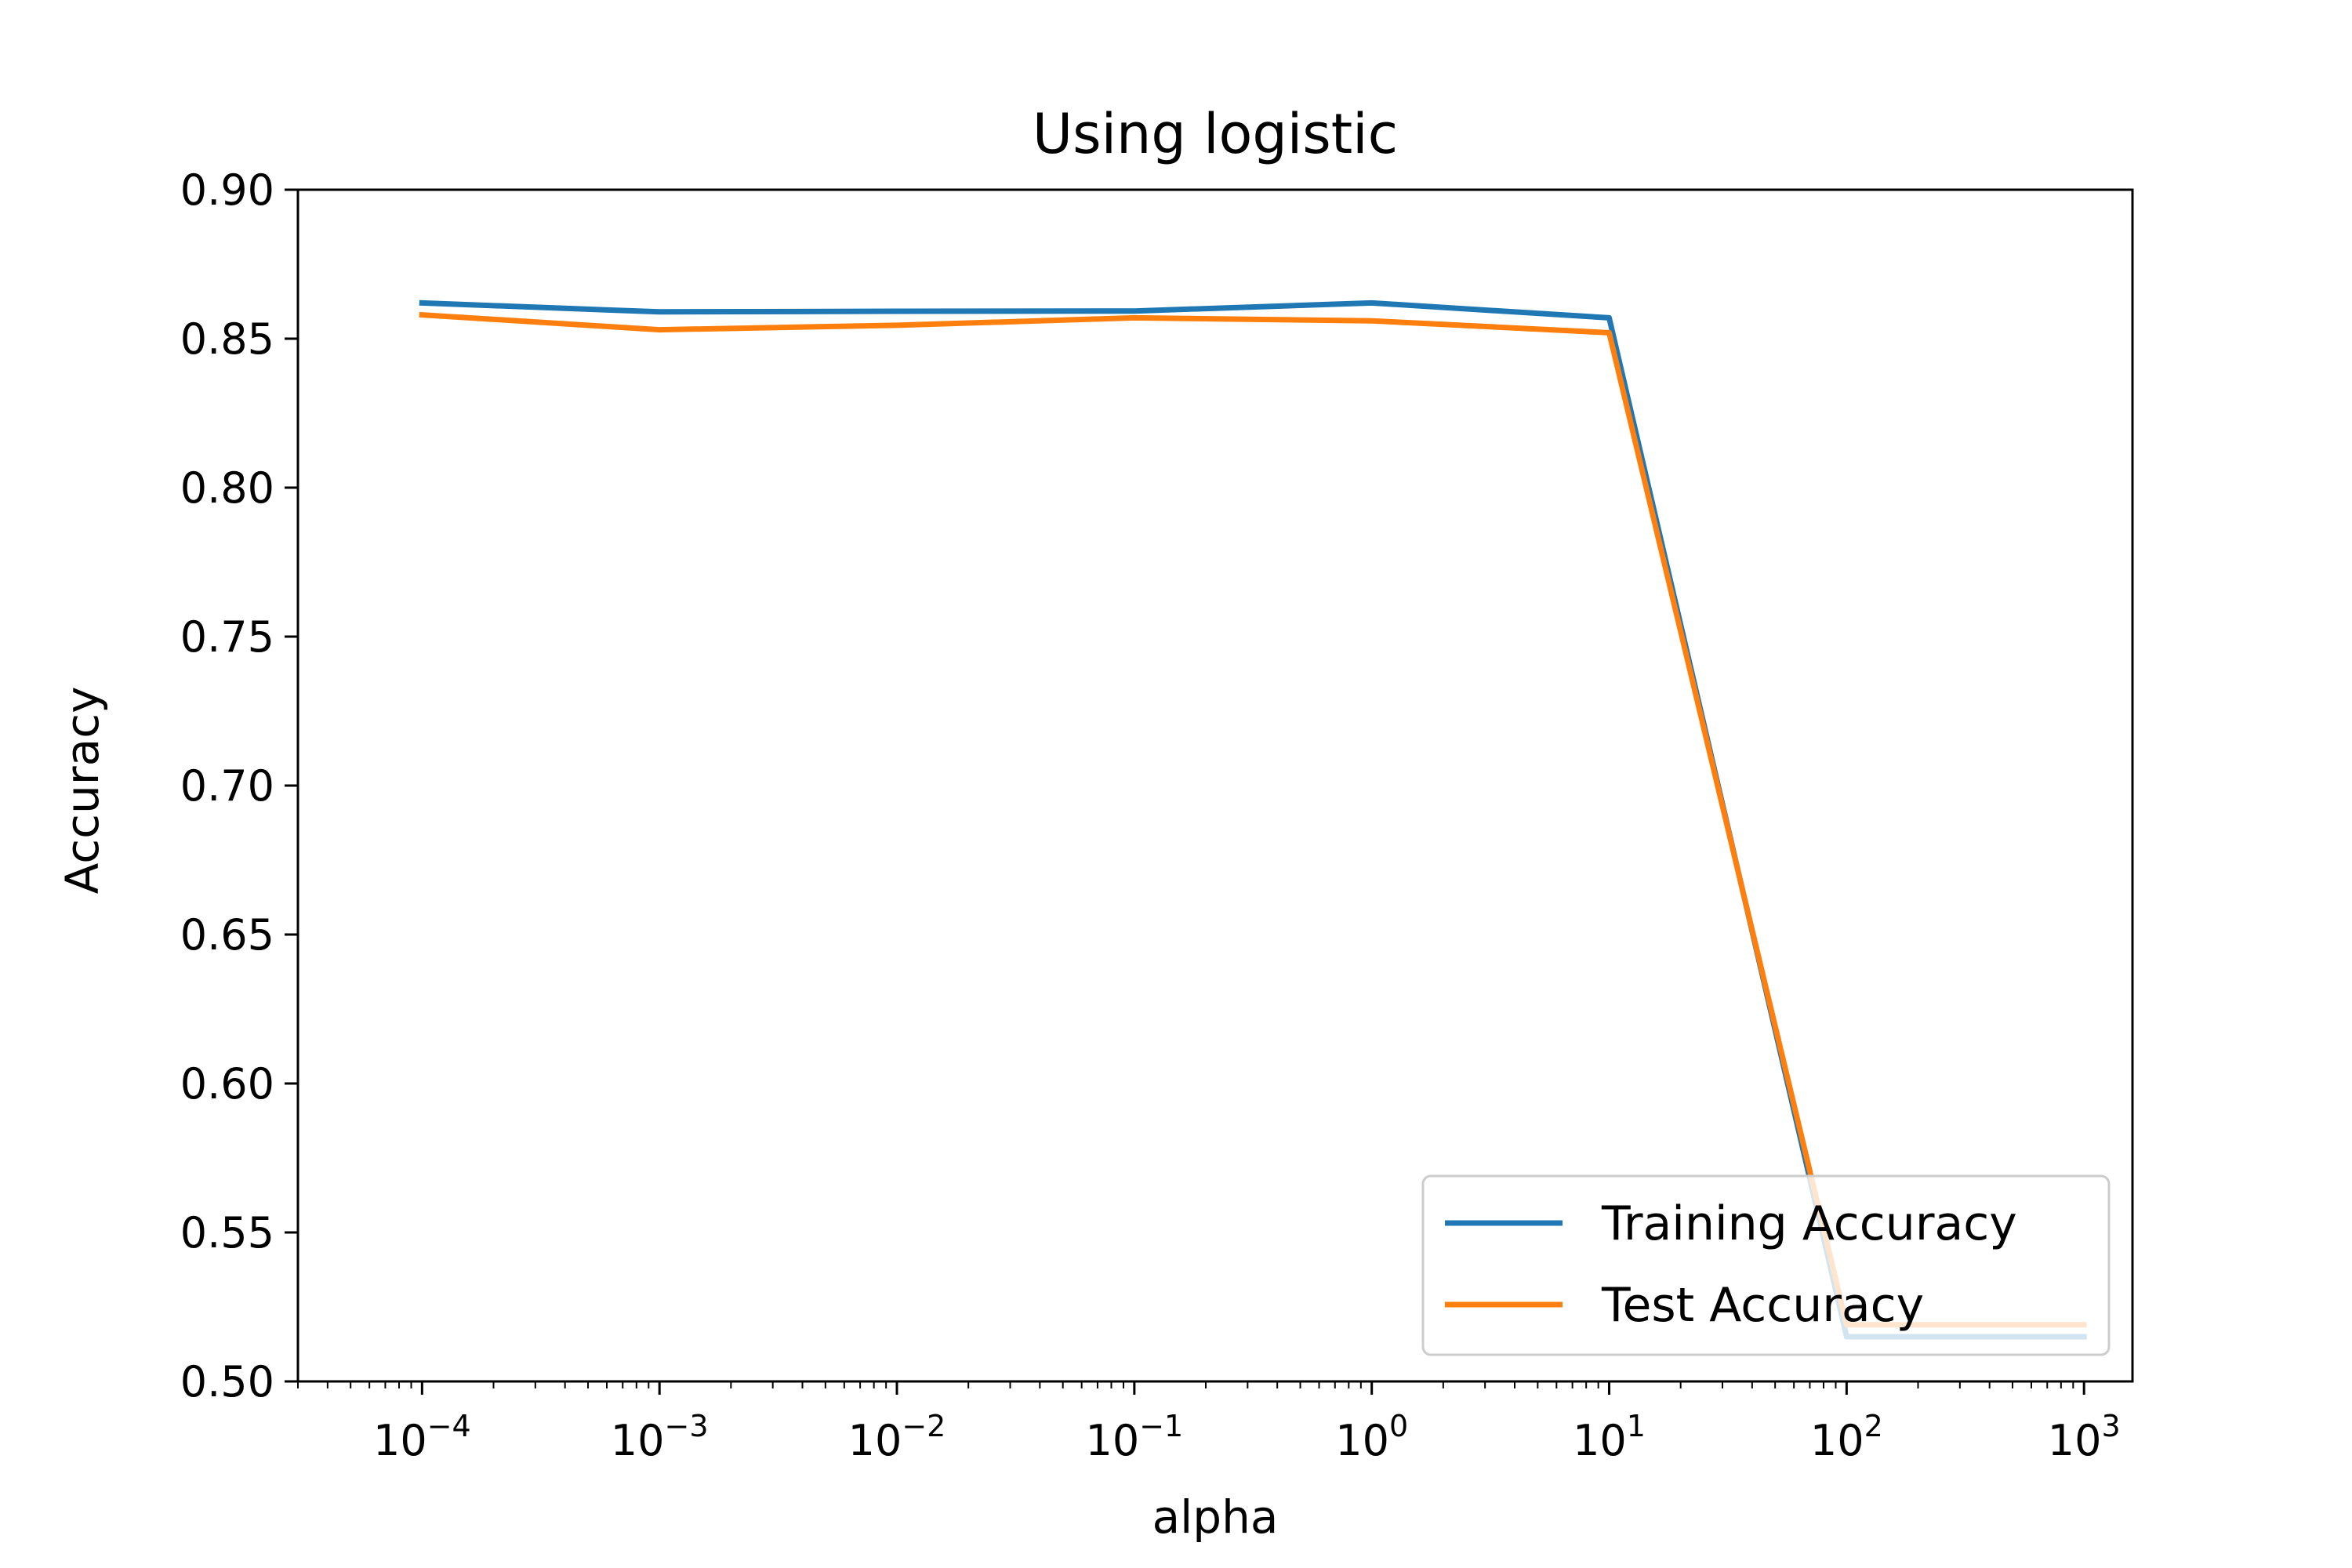 The width and height of the screenshot is (2352, 1568). I want to click on x-tick-label: 10³, so click(2084, 1437).